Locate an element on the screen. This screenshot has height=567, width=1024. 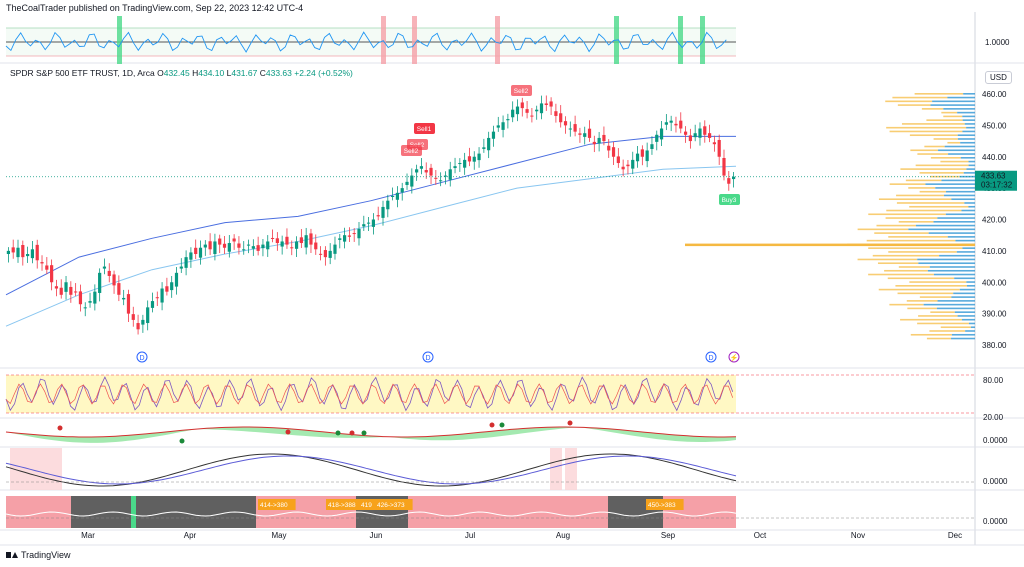
brand-name: TradingView is located at coordinates (46, 555).